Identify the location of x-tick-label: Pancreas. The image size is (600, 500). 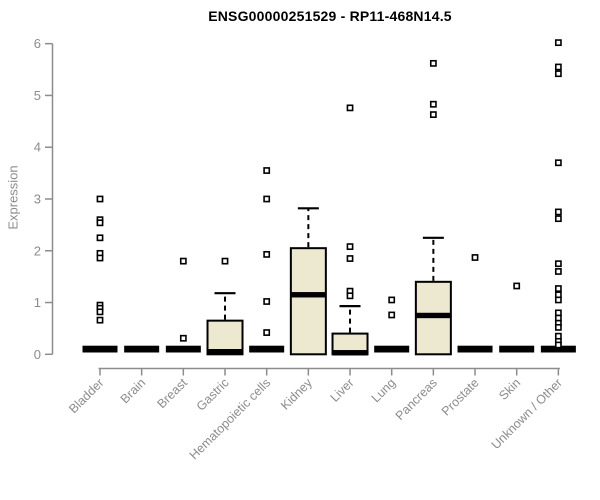
(416, 399).